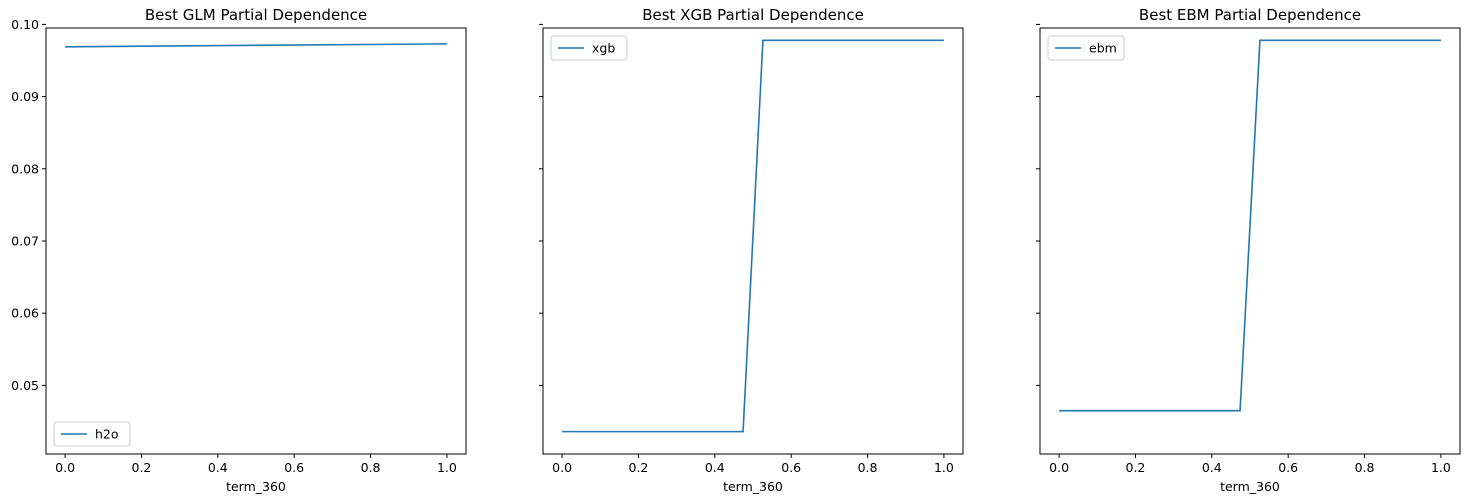 This screenshot has width=1468, height=504. I want to click on y-tick-label: 0.08, so click(25, 168).